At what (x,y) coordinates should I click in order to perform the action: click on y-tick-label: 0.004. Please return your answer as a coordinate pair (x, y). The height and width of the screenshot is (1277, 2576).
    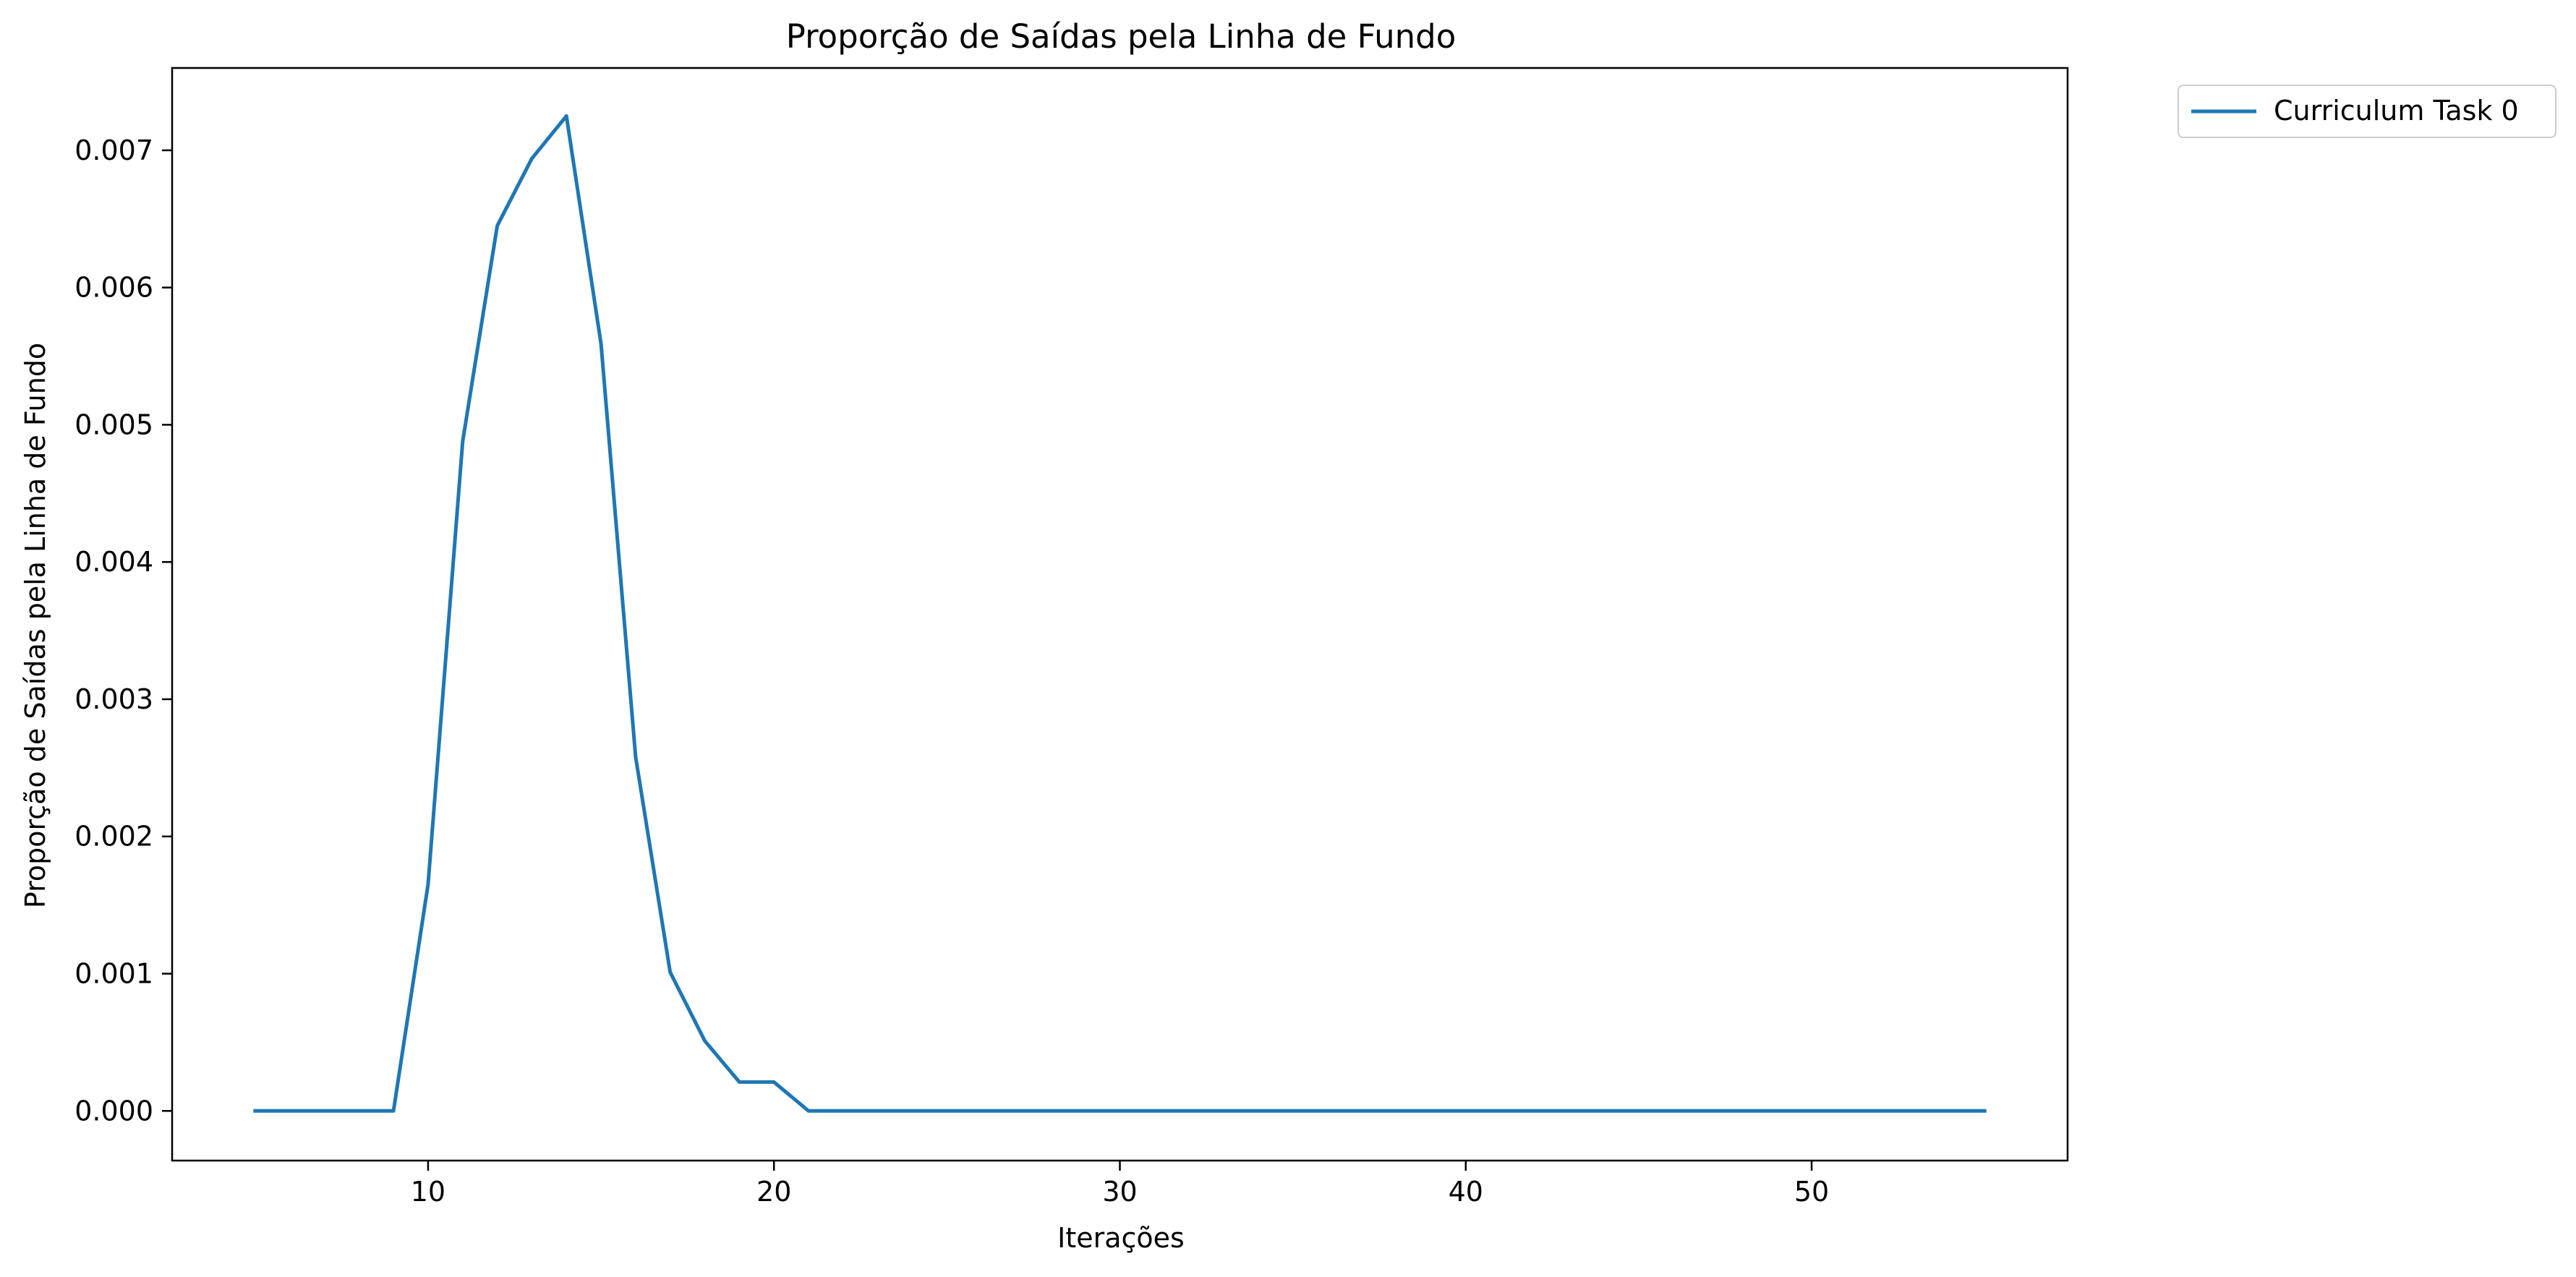
    Looking at the image, I should click on (114, 562).